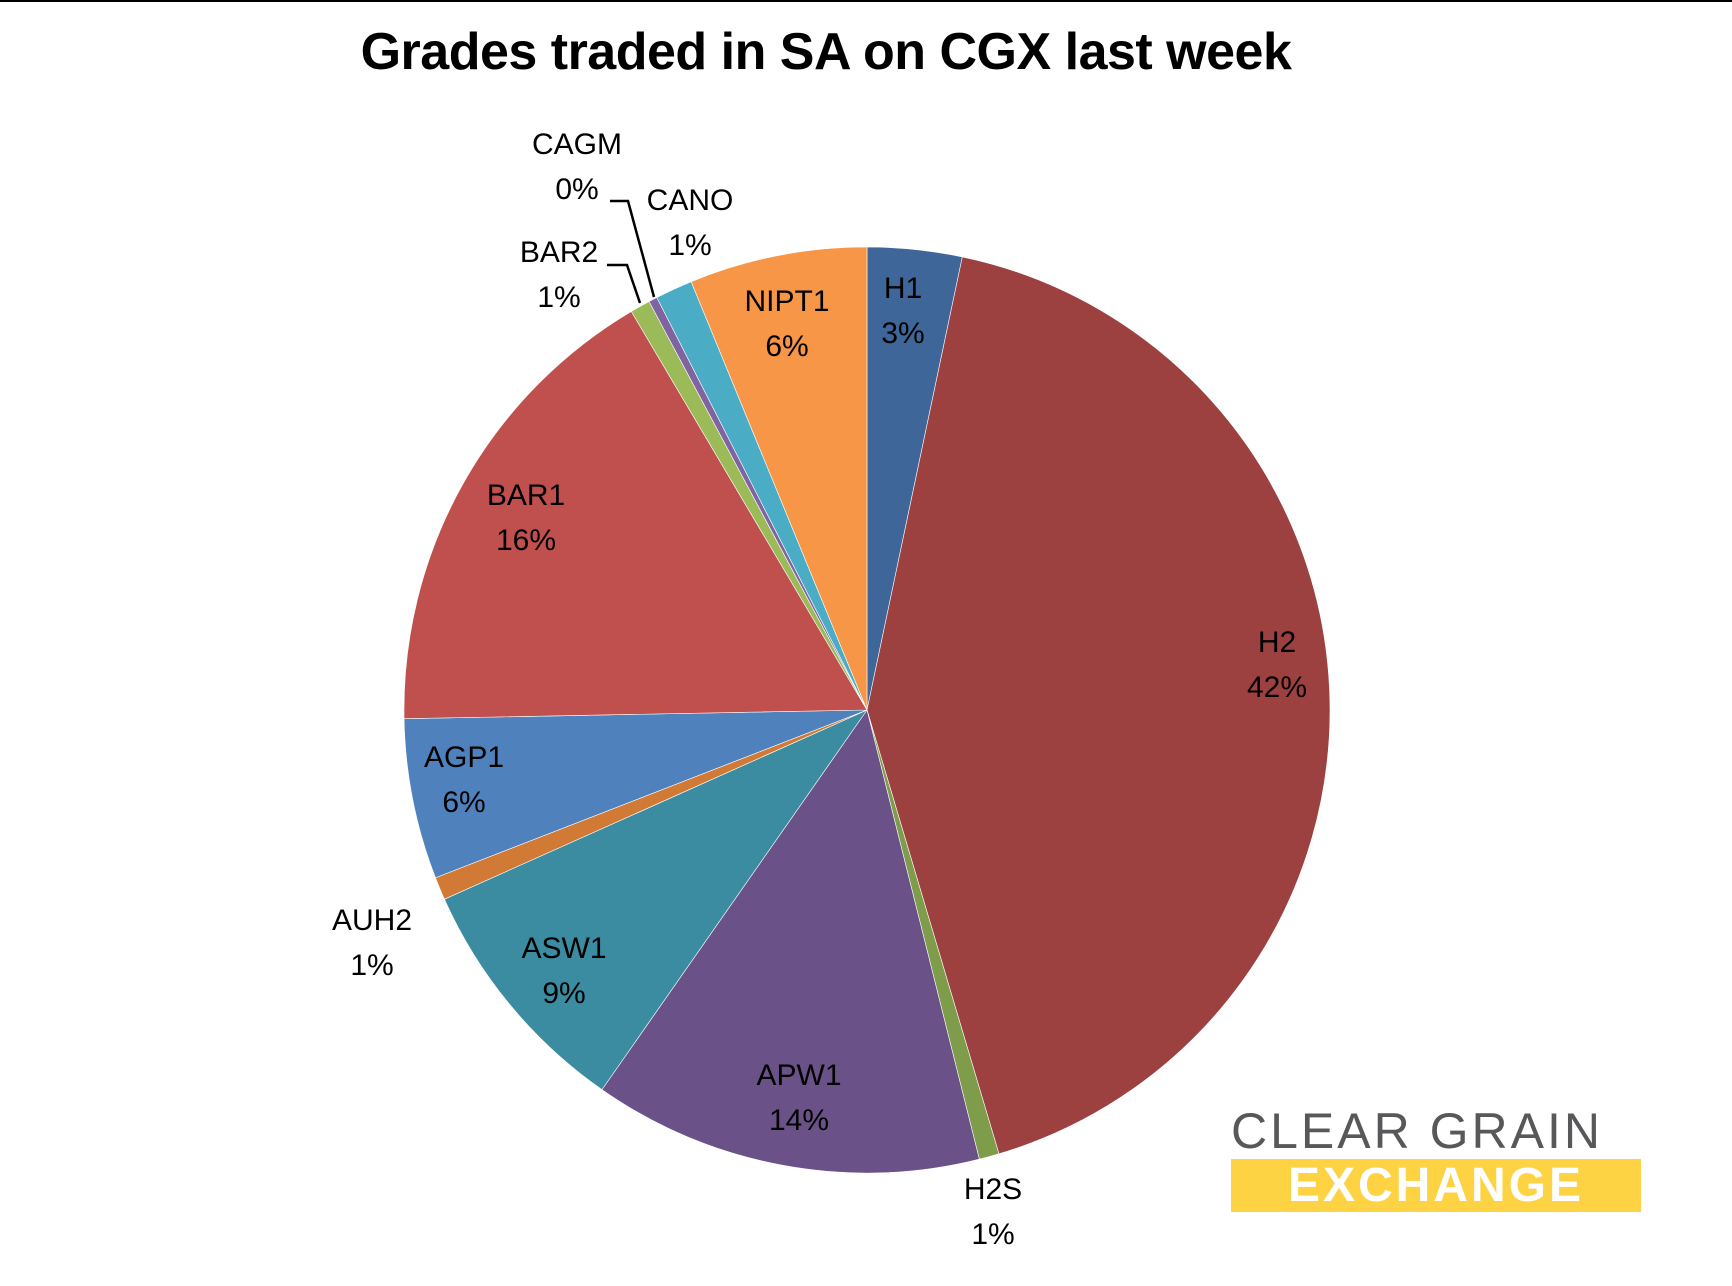 The height and width of the screenshot is (1286, 1732). Describe the element at coordinates (787, 301) in the screenshot. I see `data-label-category: NIPT1` at that location.